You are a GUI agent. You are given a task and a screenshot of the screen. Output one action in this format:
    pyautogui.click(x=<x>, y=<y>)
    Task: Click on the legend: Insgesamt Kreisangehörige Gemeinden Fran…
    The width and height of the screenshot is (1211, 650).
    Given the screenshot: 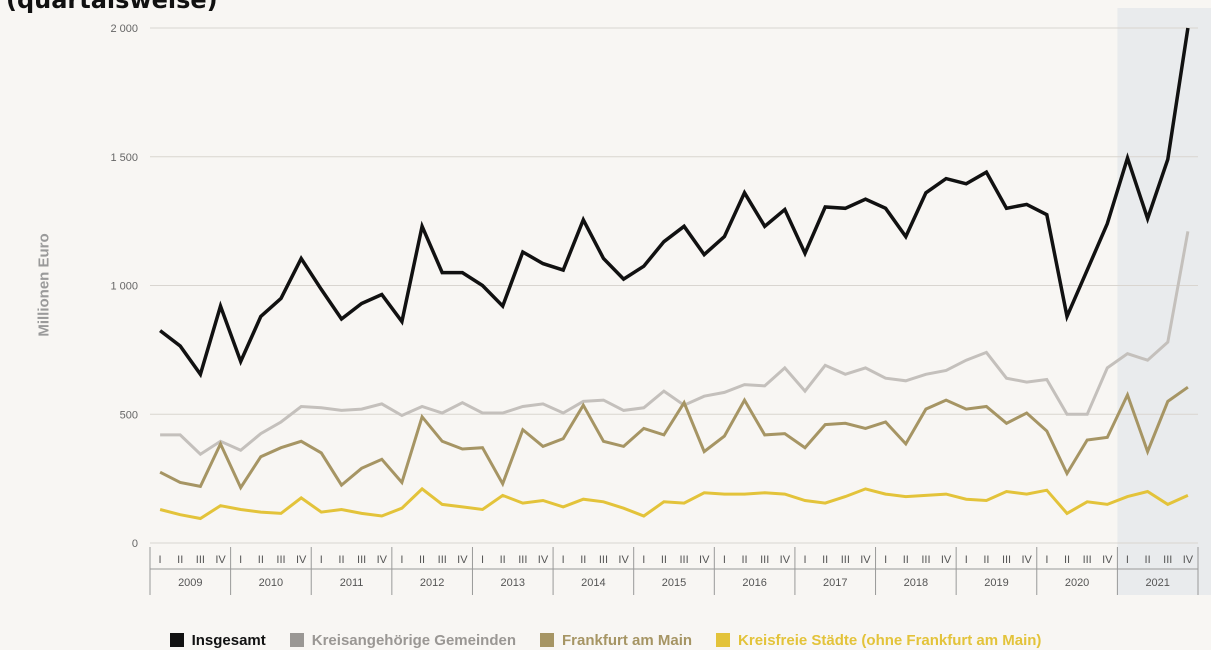 What is the action you would take?
    pyautogui.click(x=605, y=640)
    